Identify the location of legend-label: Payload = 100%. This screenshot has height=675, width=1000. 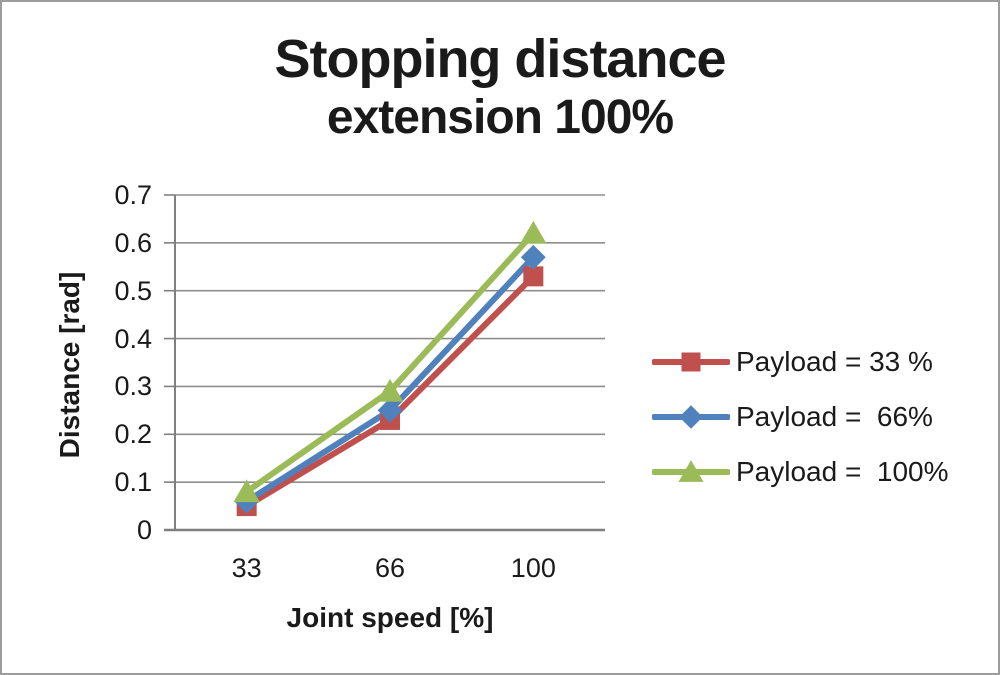
(842, 471).